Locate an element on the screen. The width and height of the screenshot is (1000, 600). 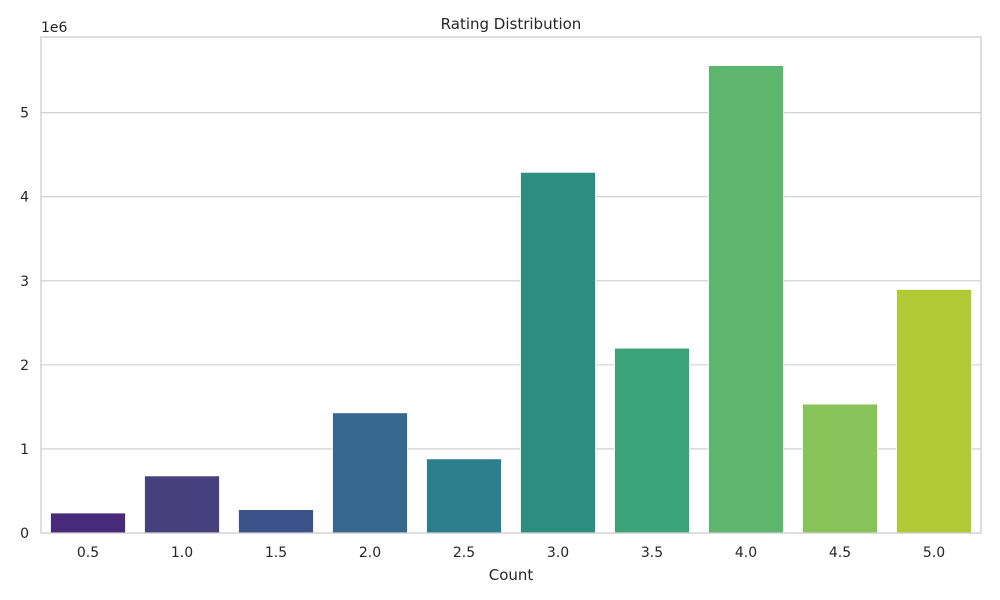
x-tick-label: 3.0 is located at coordinates (558, 553).